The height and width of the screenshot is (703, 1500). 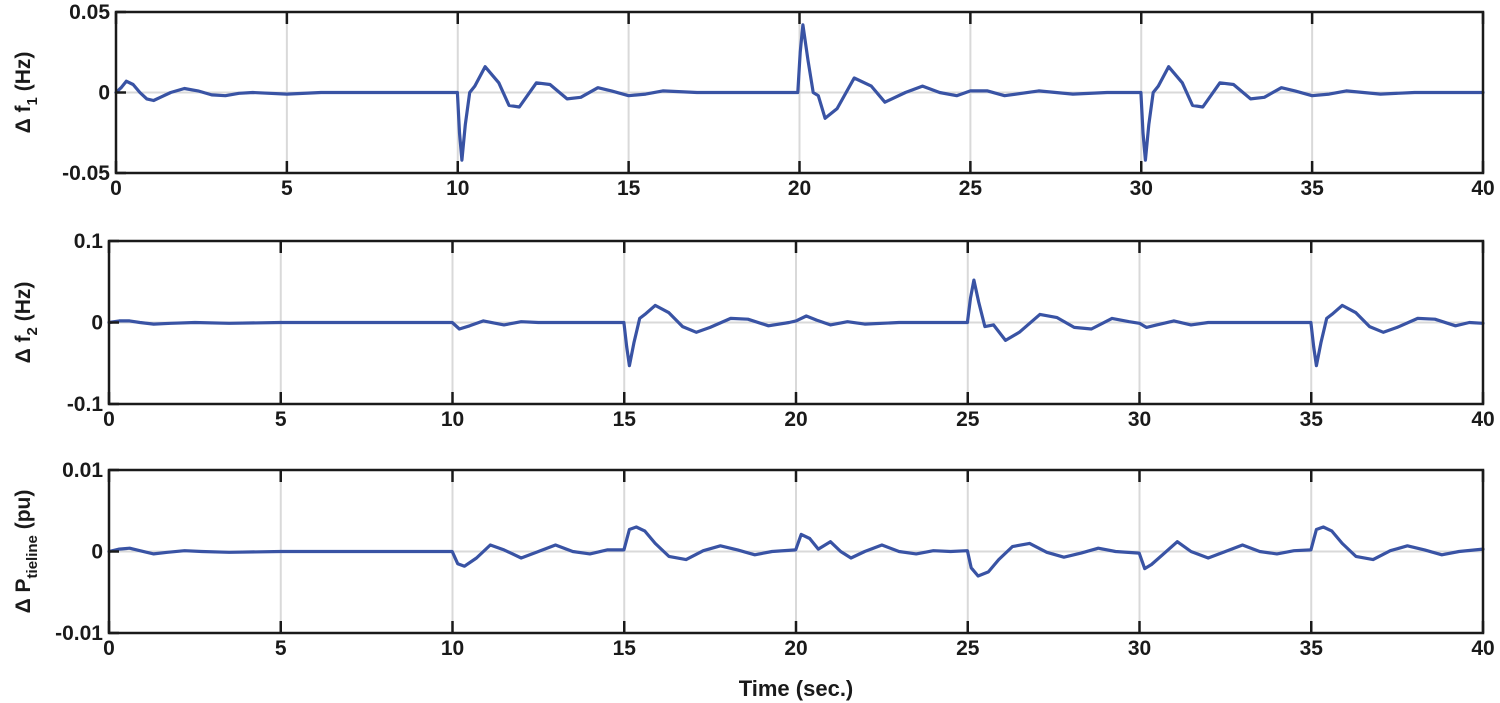 What do you see at coordinates (796, 688) in the screenshot?
I see `x-axis-label: Time (sec.)` at bounding box center [796, 688].